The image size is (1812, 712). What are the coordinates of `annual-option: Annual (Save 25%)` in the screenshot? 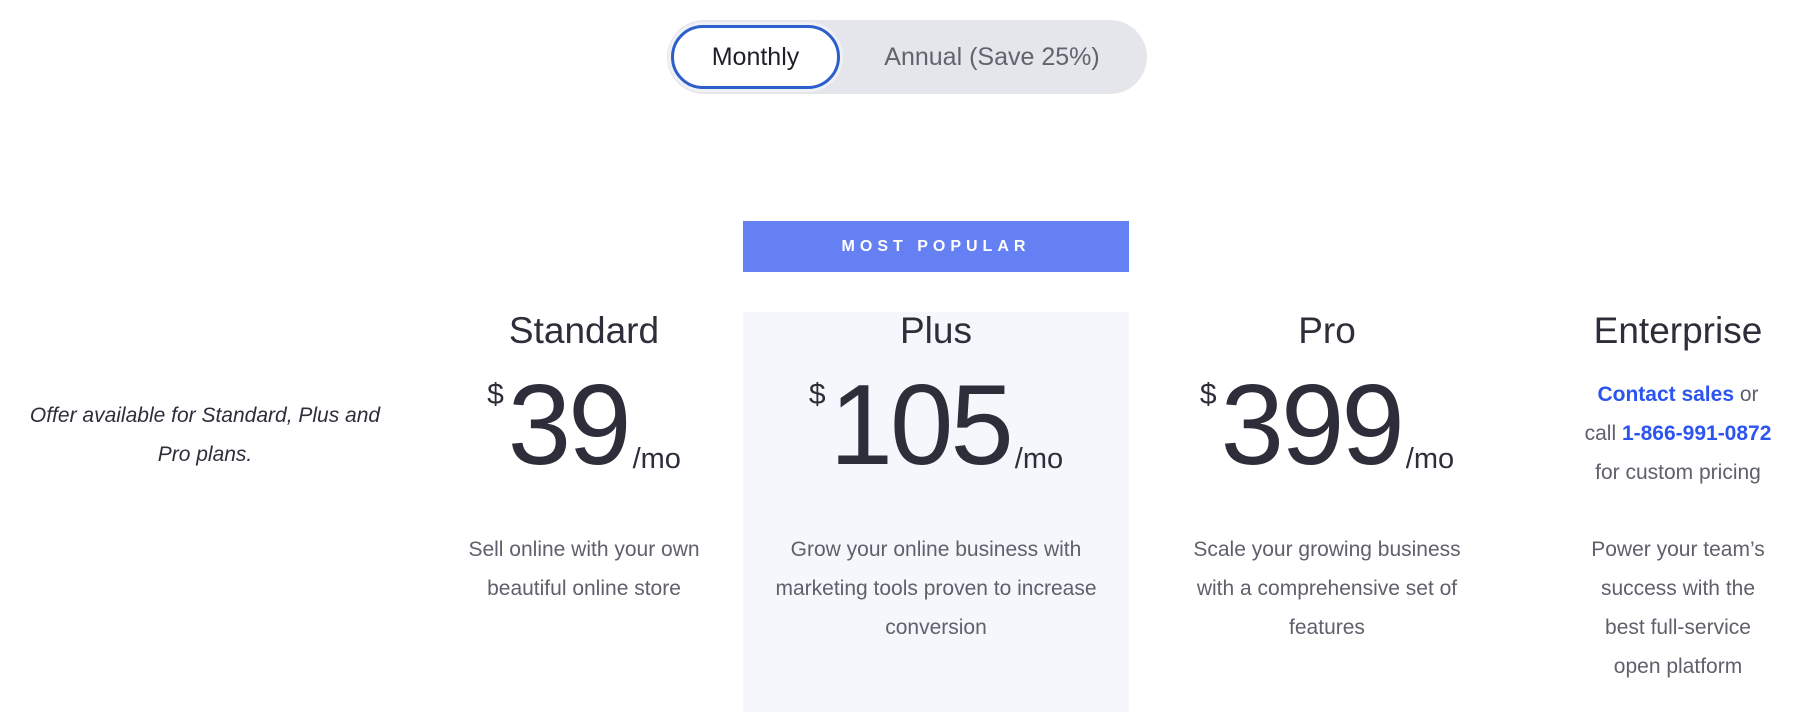 It's located at (992, 56).